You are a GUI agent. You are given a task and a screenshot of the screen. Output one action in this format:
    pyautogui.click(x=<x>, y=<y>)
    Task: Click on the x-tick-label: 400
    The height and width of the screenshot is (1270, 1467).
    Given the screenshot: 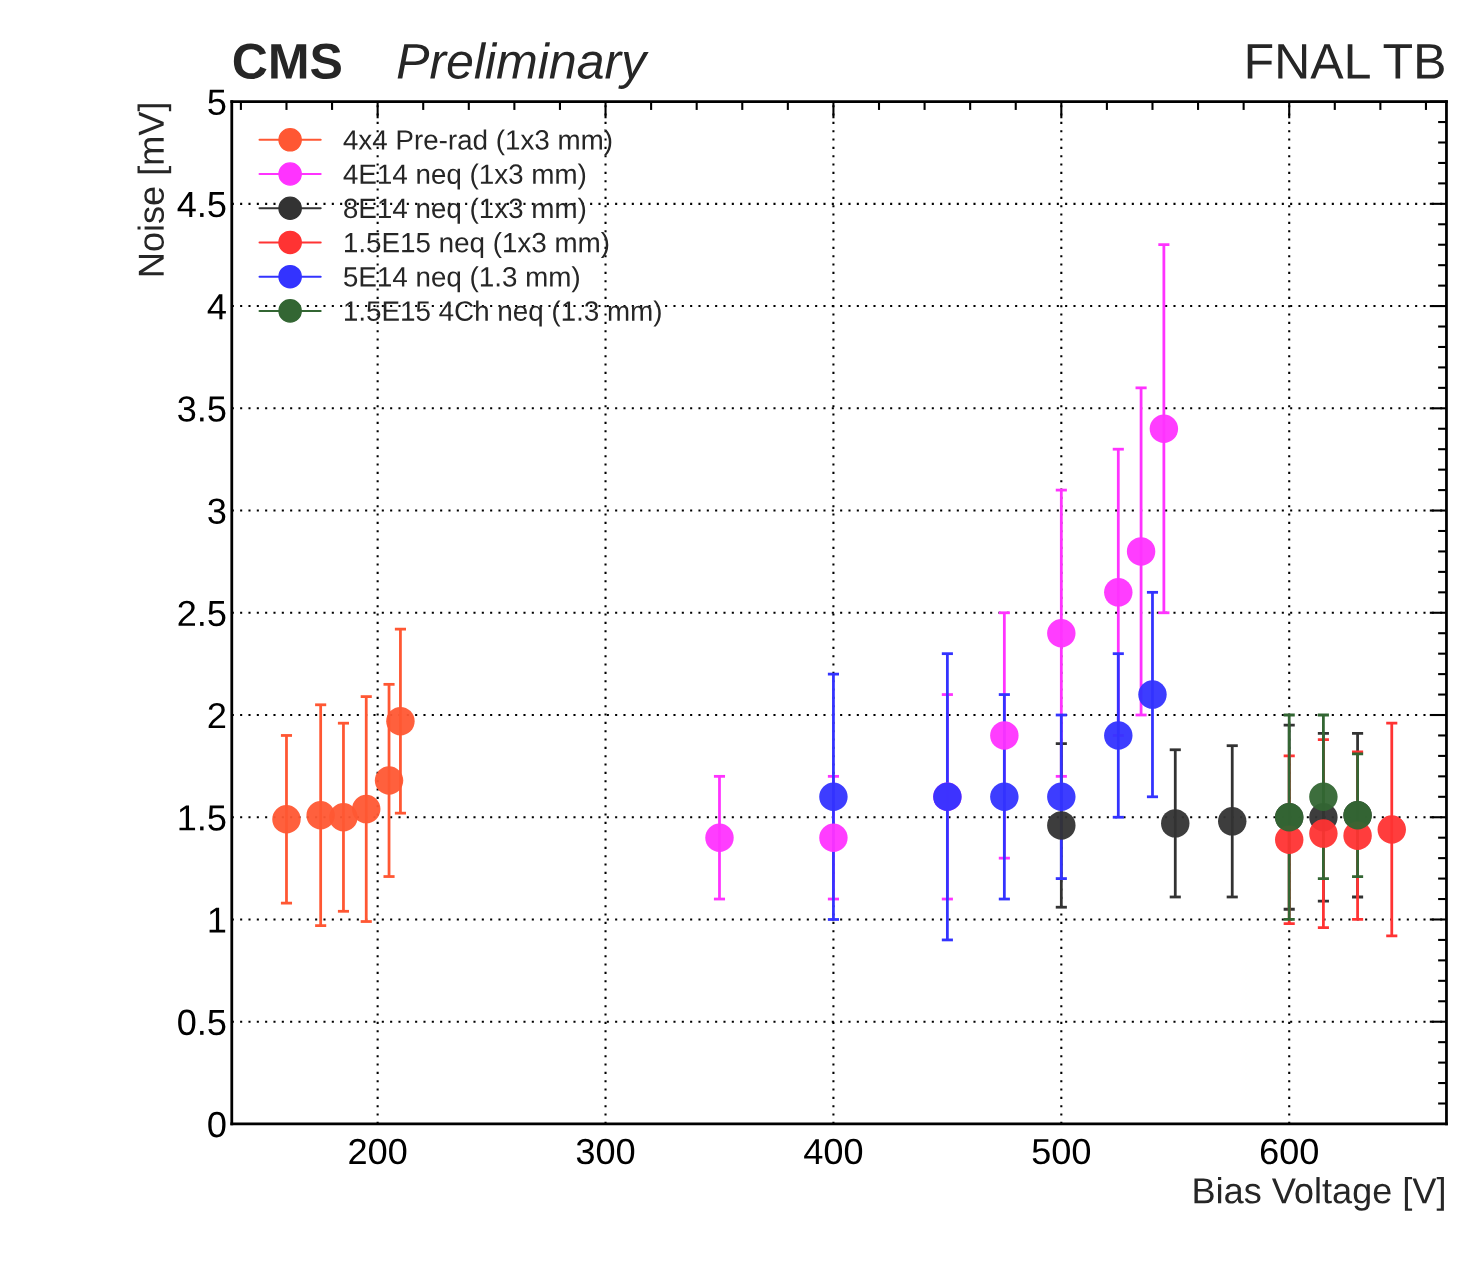 What is the action you would take?
    pyautogui.click(x=833, y=1151)
    